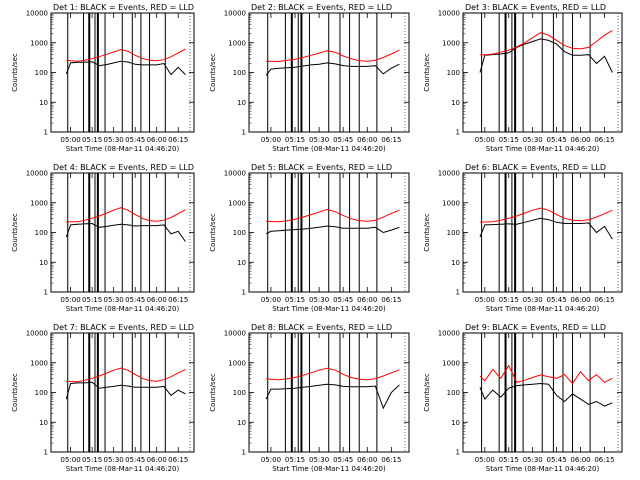 Image resolution: width=640 pixels, height=480 pixels. What do you see at coordinates (123, 167) in the screenshot?
I see `panel-title: Det 4: BLACK = Events, RED = LLD` at bounding box center [123, 167].